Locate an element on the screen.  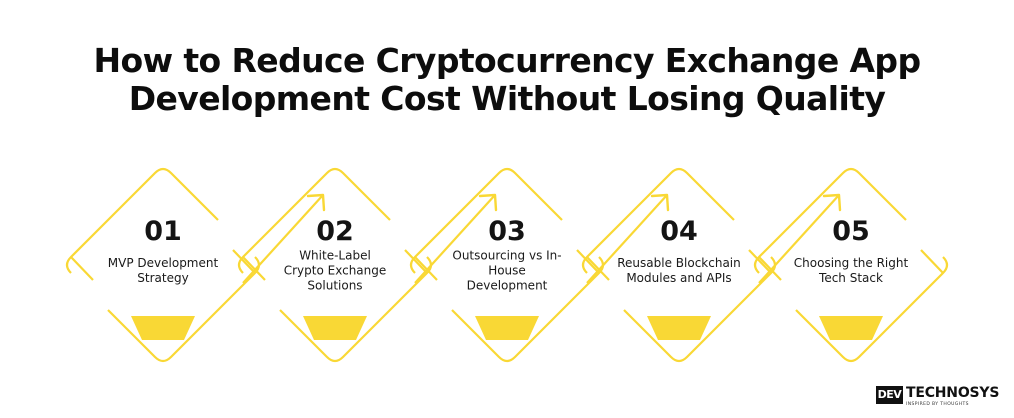
step-number: 03 is located at coordinates (507, 231).